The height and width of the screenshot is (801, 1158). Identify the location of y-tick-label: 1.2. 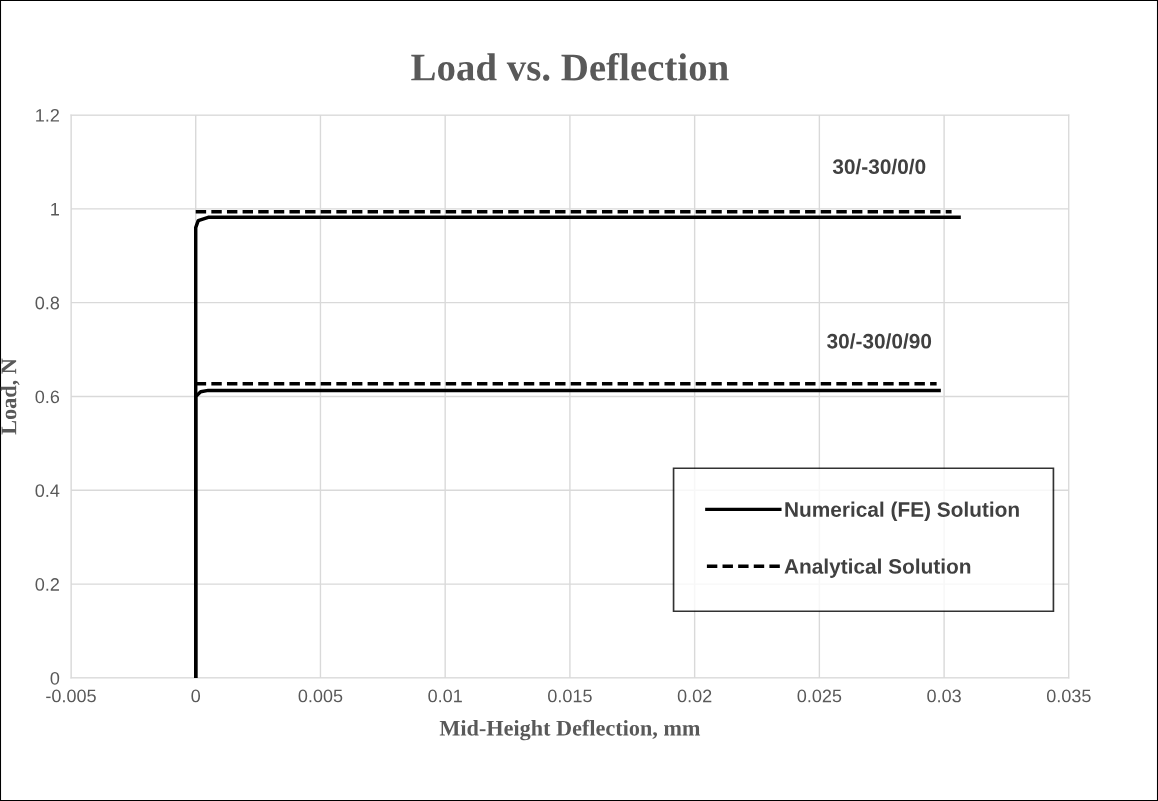
(47, 115).